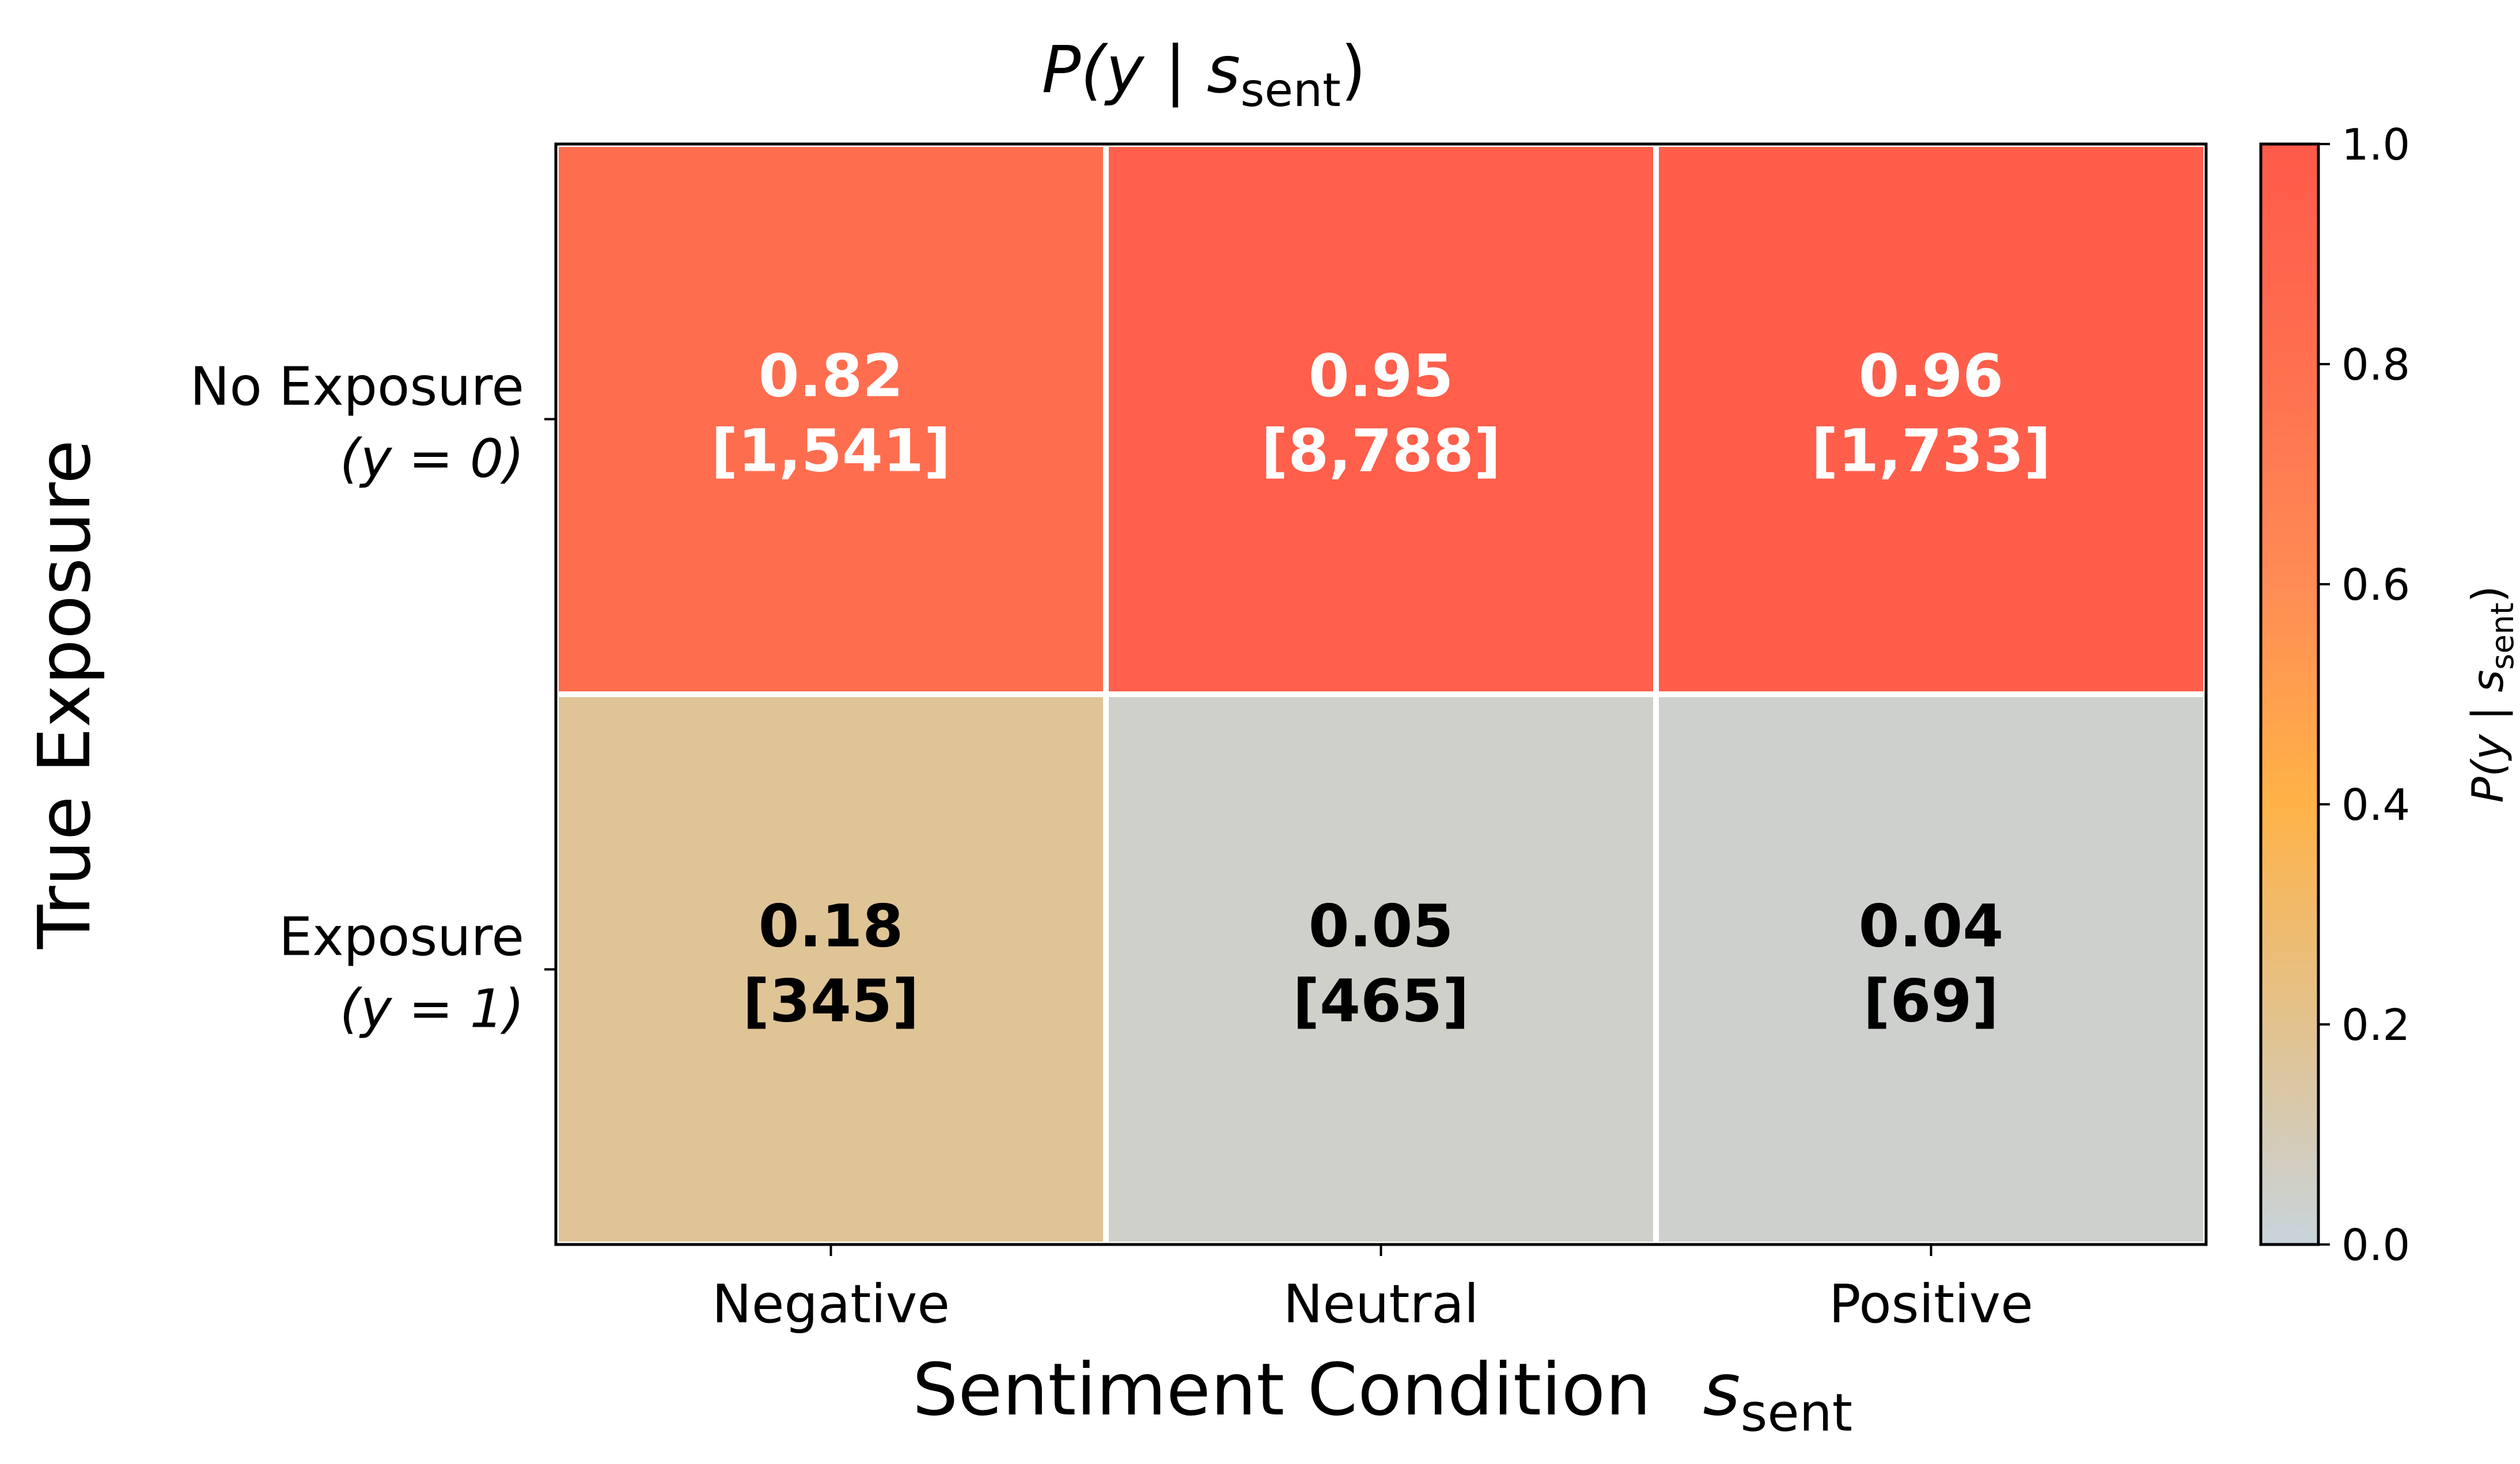  Describe the element at coordinates (65, 694) in the screenshot. I see `y-axis-label: True Exposure` at that location.